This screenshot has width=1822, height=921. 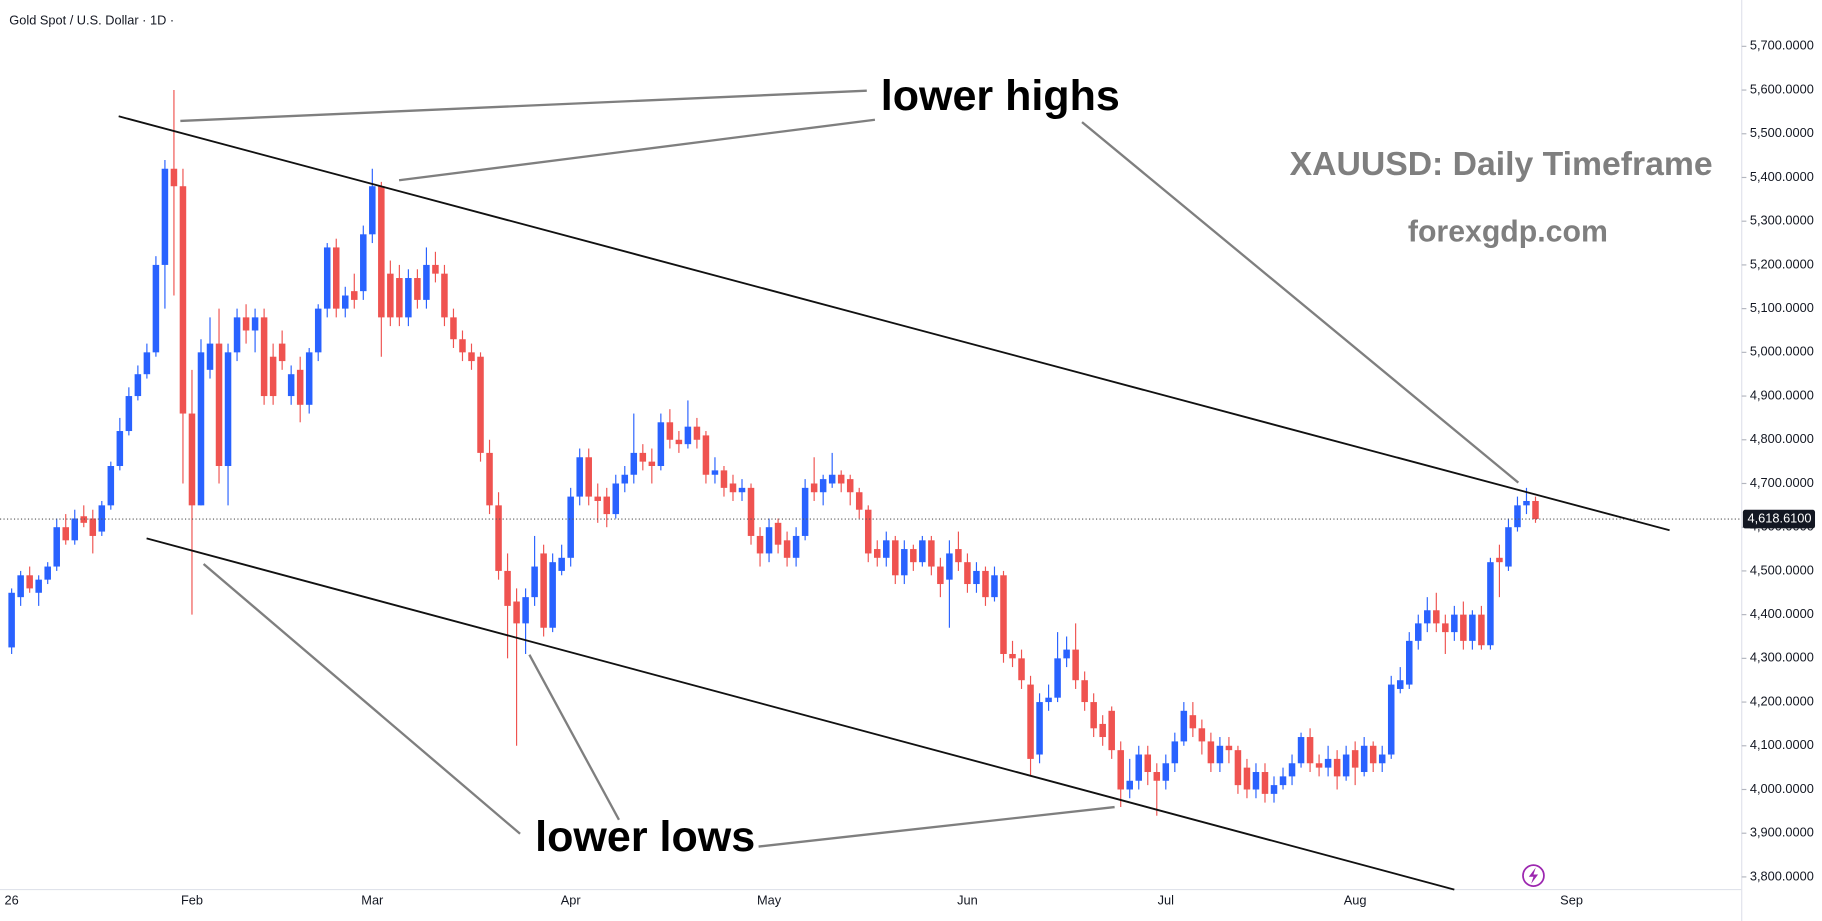 What do you see at coordinates (12, 900) in the screenshot?
I see `x-tick-label: 26` at bounding box center [12, 900].